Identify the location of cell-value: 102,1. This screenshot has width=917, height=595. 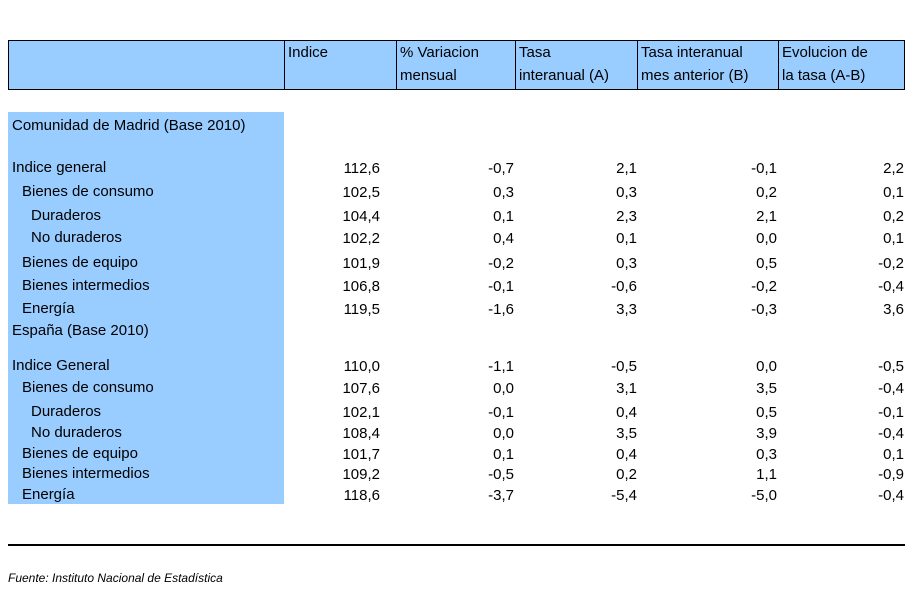
(361, 412).